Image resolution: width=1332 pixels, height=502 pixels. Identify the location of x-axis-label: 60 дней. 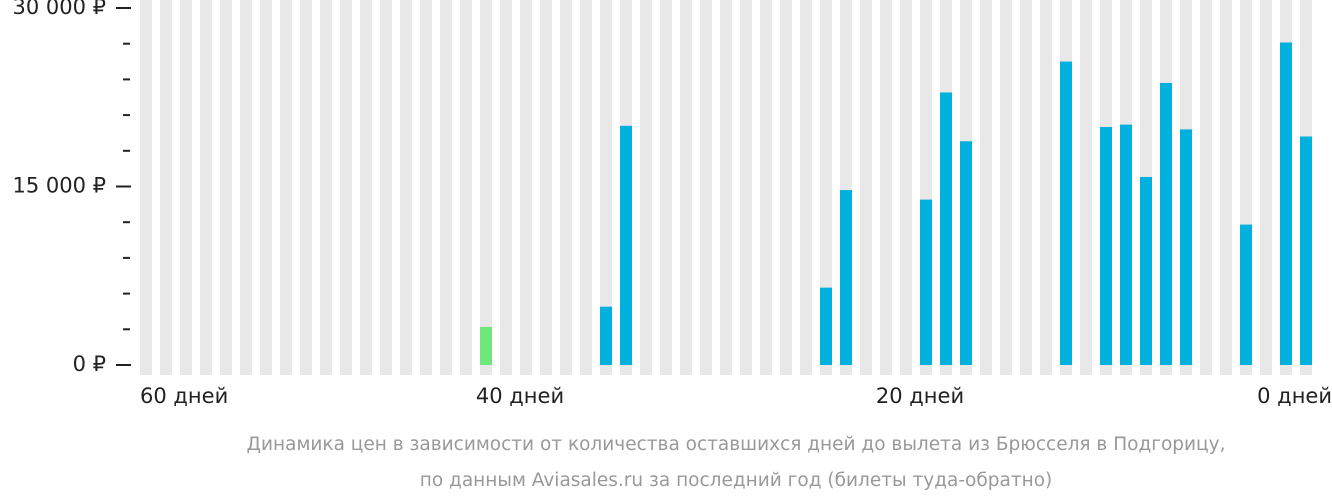
(184, 396).